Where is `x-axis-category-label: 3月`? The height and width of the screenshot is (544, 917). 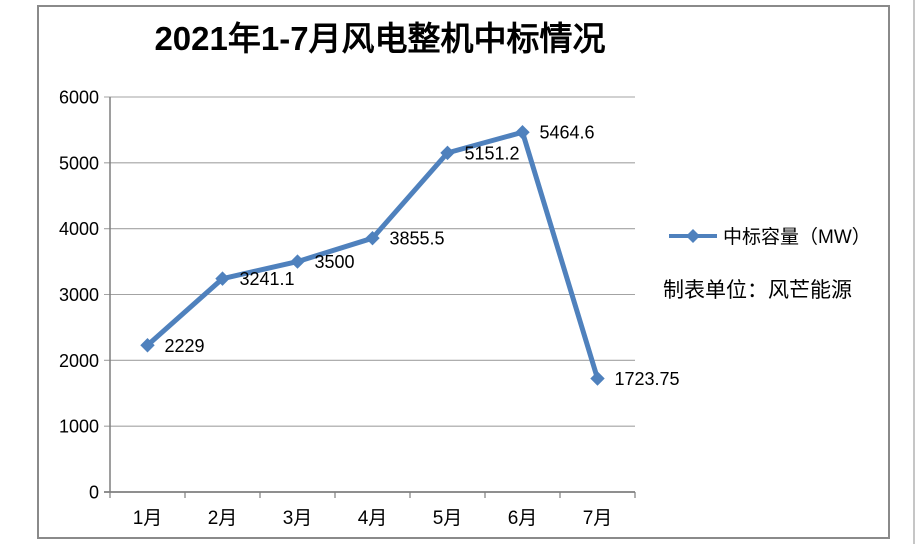 x-axis-category-label: 3月 is located at coordinates (298, 518).